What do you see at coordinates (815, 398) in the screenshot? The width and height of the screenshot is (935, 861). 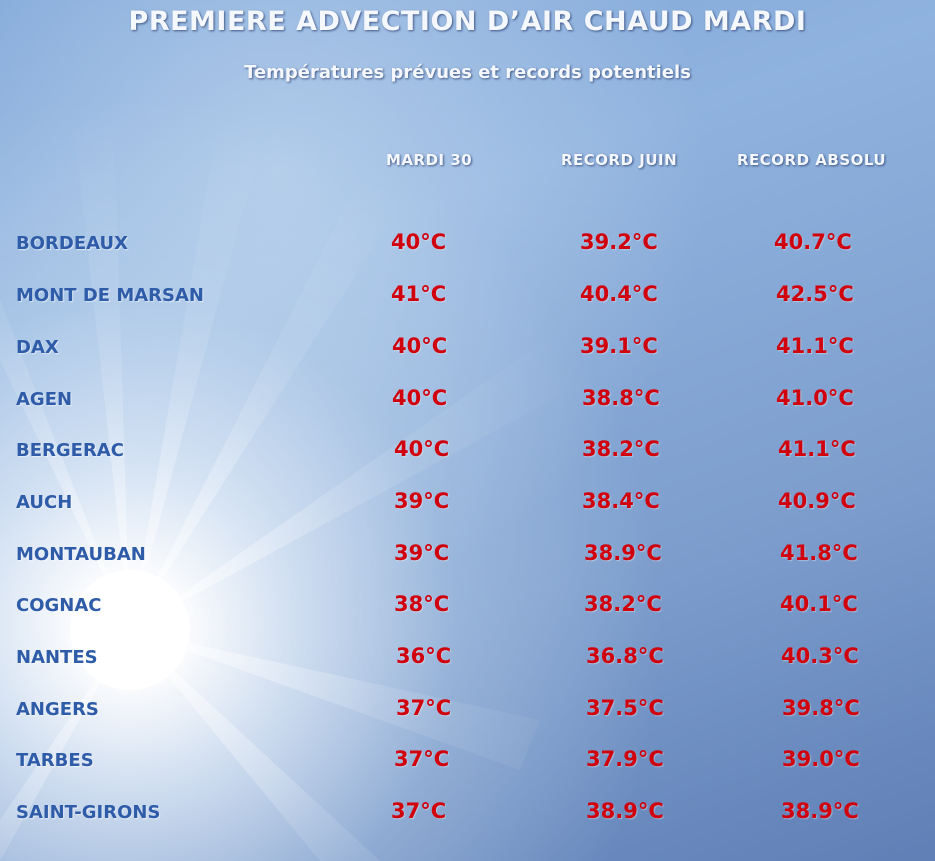 I see `record-absolute-value: 41.0°C` at bounding box center [815, 398].